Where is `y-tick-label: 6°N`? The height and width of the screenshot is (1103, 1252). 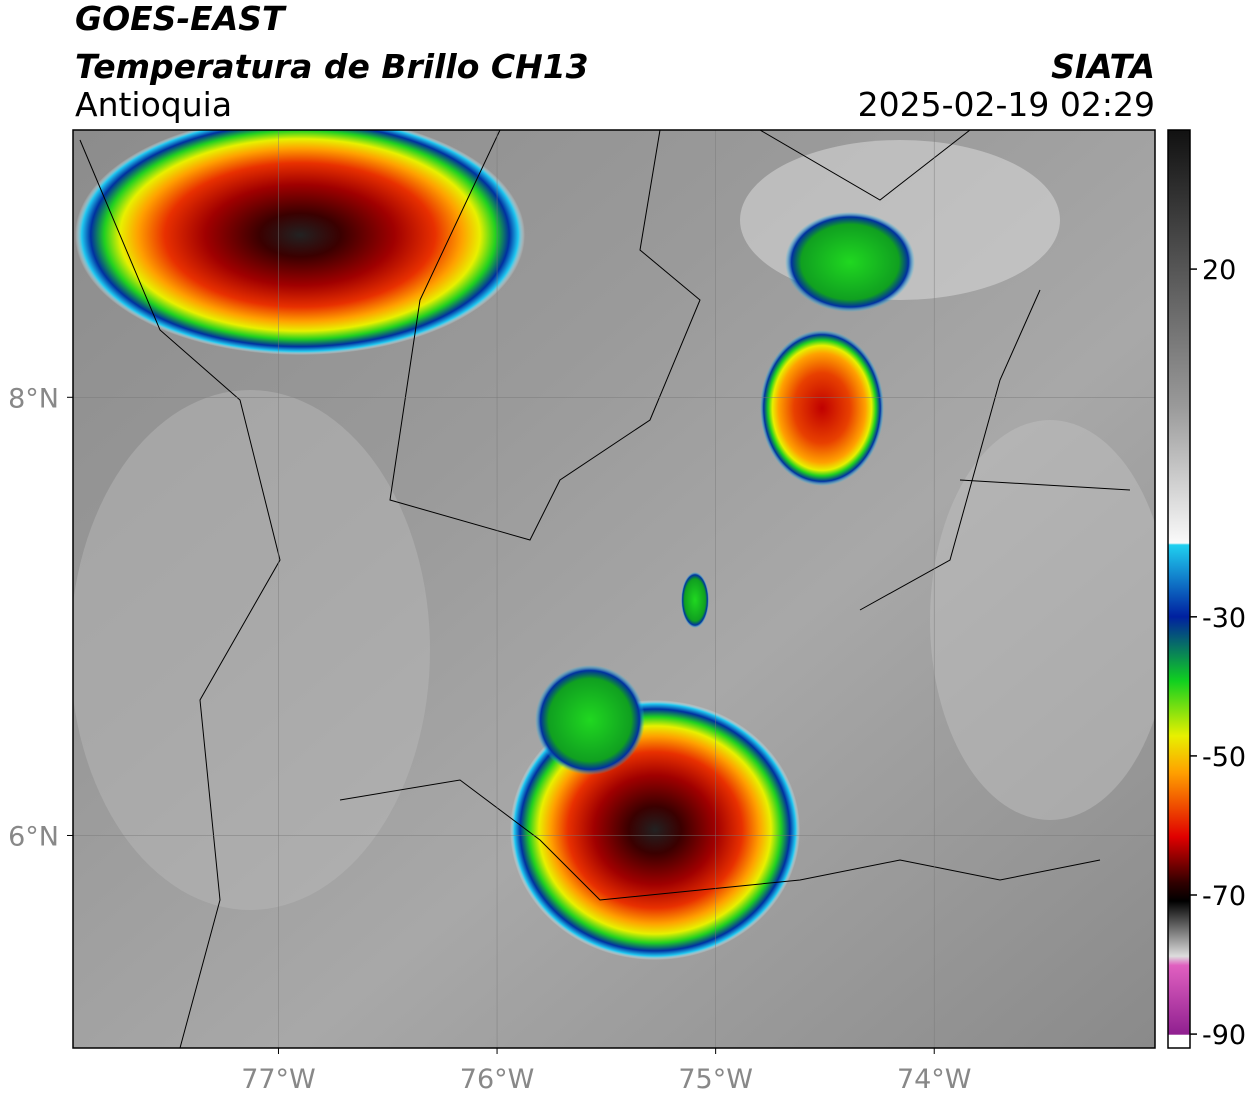
y-tick-label: 6°N is located at coordinates (33, 836).